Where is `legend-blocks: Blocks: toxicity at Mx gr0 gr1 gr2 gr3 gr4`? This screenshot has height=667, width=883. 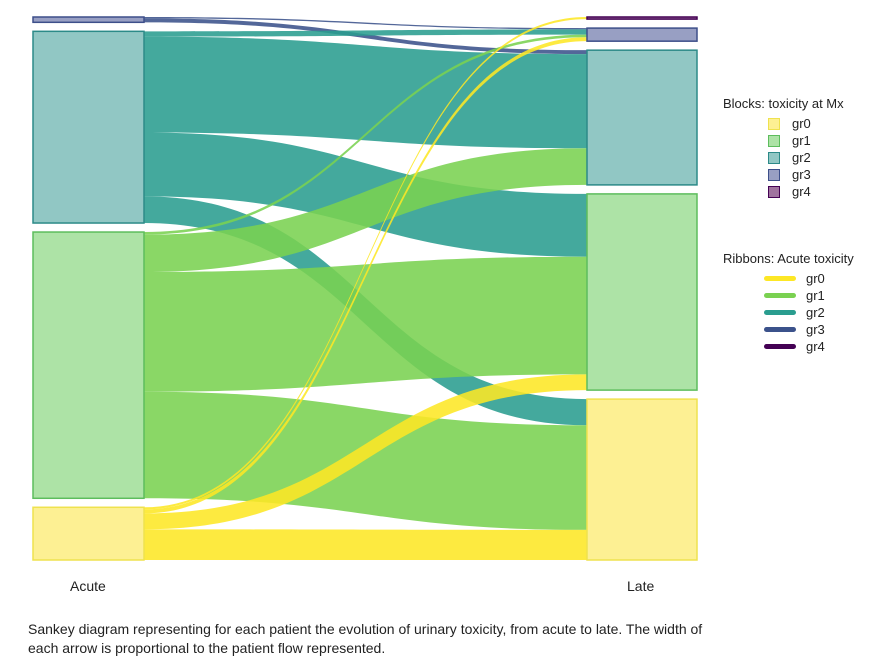
legend-blocks: Blocks: toxicity at Mx gr0 gr1 gr2 gr3 gr4 is located at coordinates (783, 148).